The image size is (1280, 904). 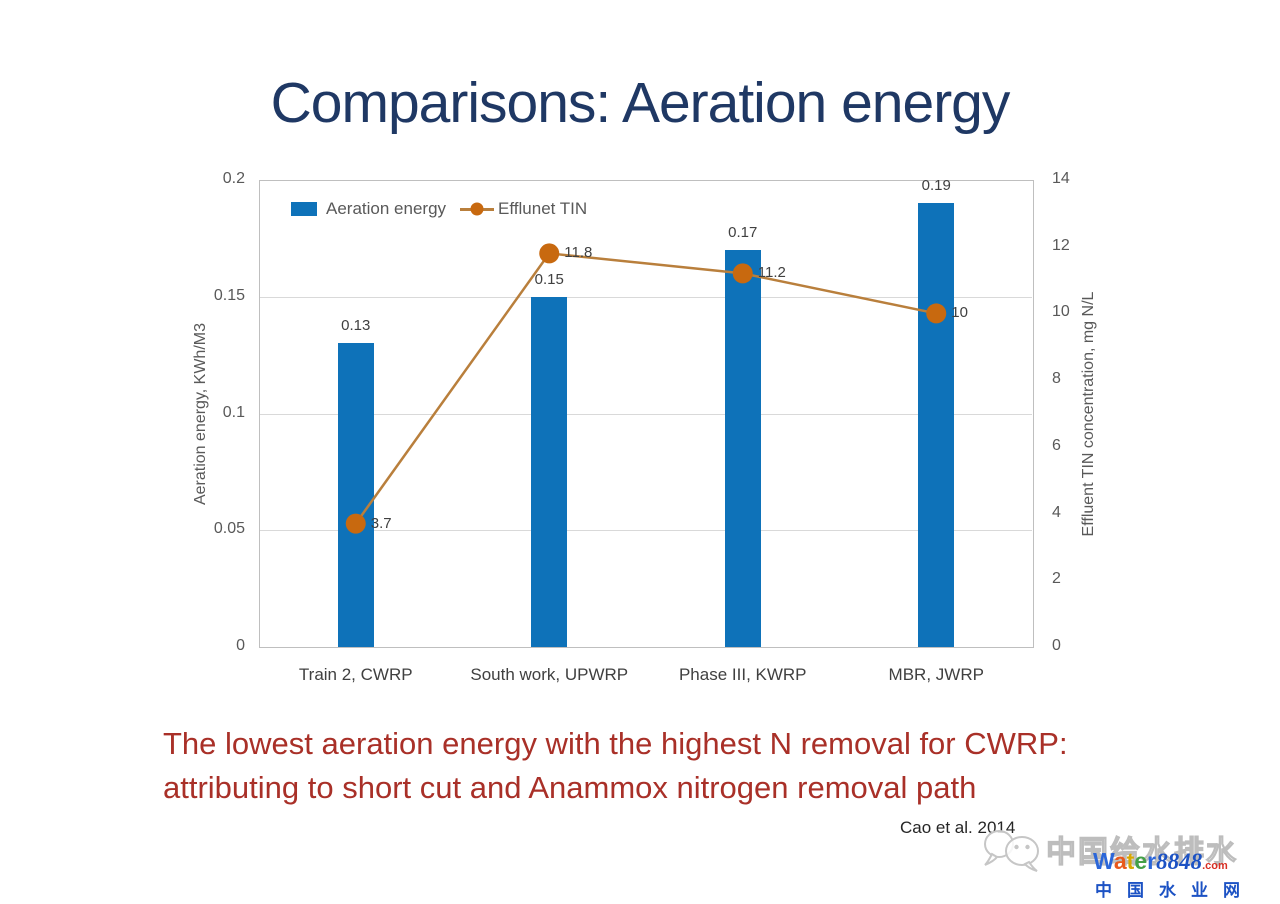 I want to click on slide-title: Comparisons: Aeration energy, so click(x=640, y=103).